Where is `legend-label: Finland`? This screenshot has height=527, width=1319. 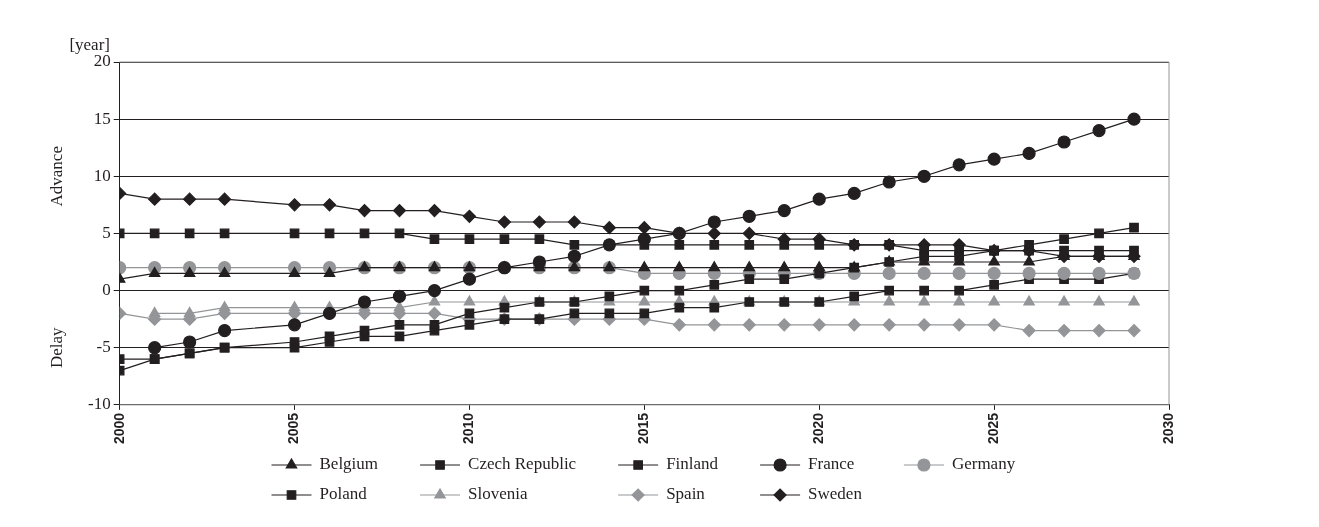
legend-label: Finland is located at coordinates (692, 464).